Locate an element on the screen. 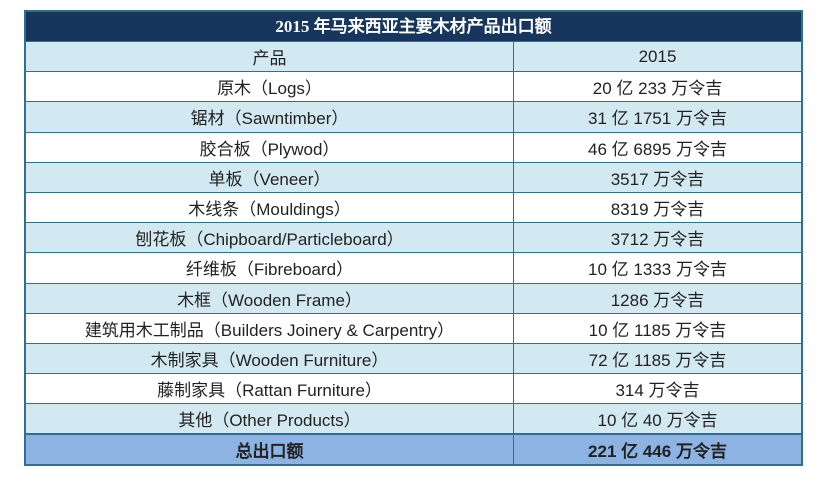  value-cell: 20 亿 233 万令吉 is located at coordinates (657, 89).